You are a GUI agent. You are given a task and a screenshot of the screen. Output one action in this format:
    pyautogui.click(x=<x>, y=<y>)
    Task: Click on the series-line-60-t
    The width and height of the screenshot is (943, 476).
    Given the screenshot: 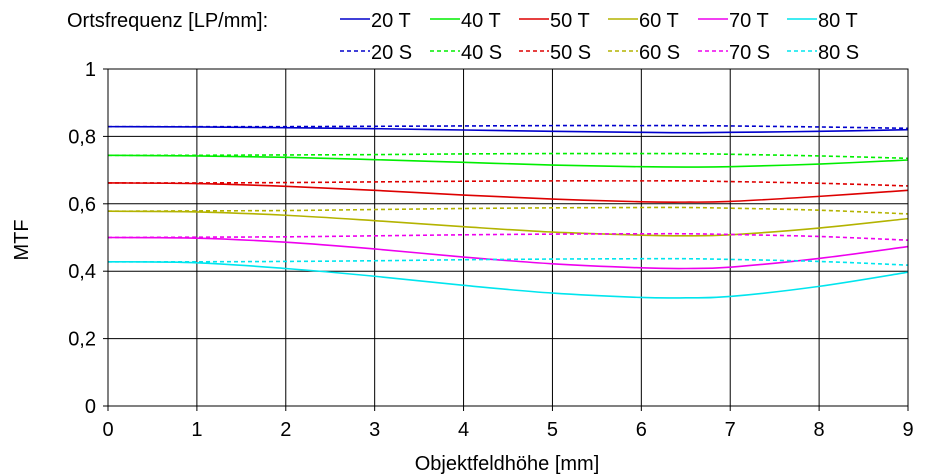 What is the action you would take?
    pyautogui.click(x=508, y=223)
    